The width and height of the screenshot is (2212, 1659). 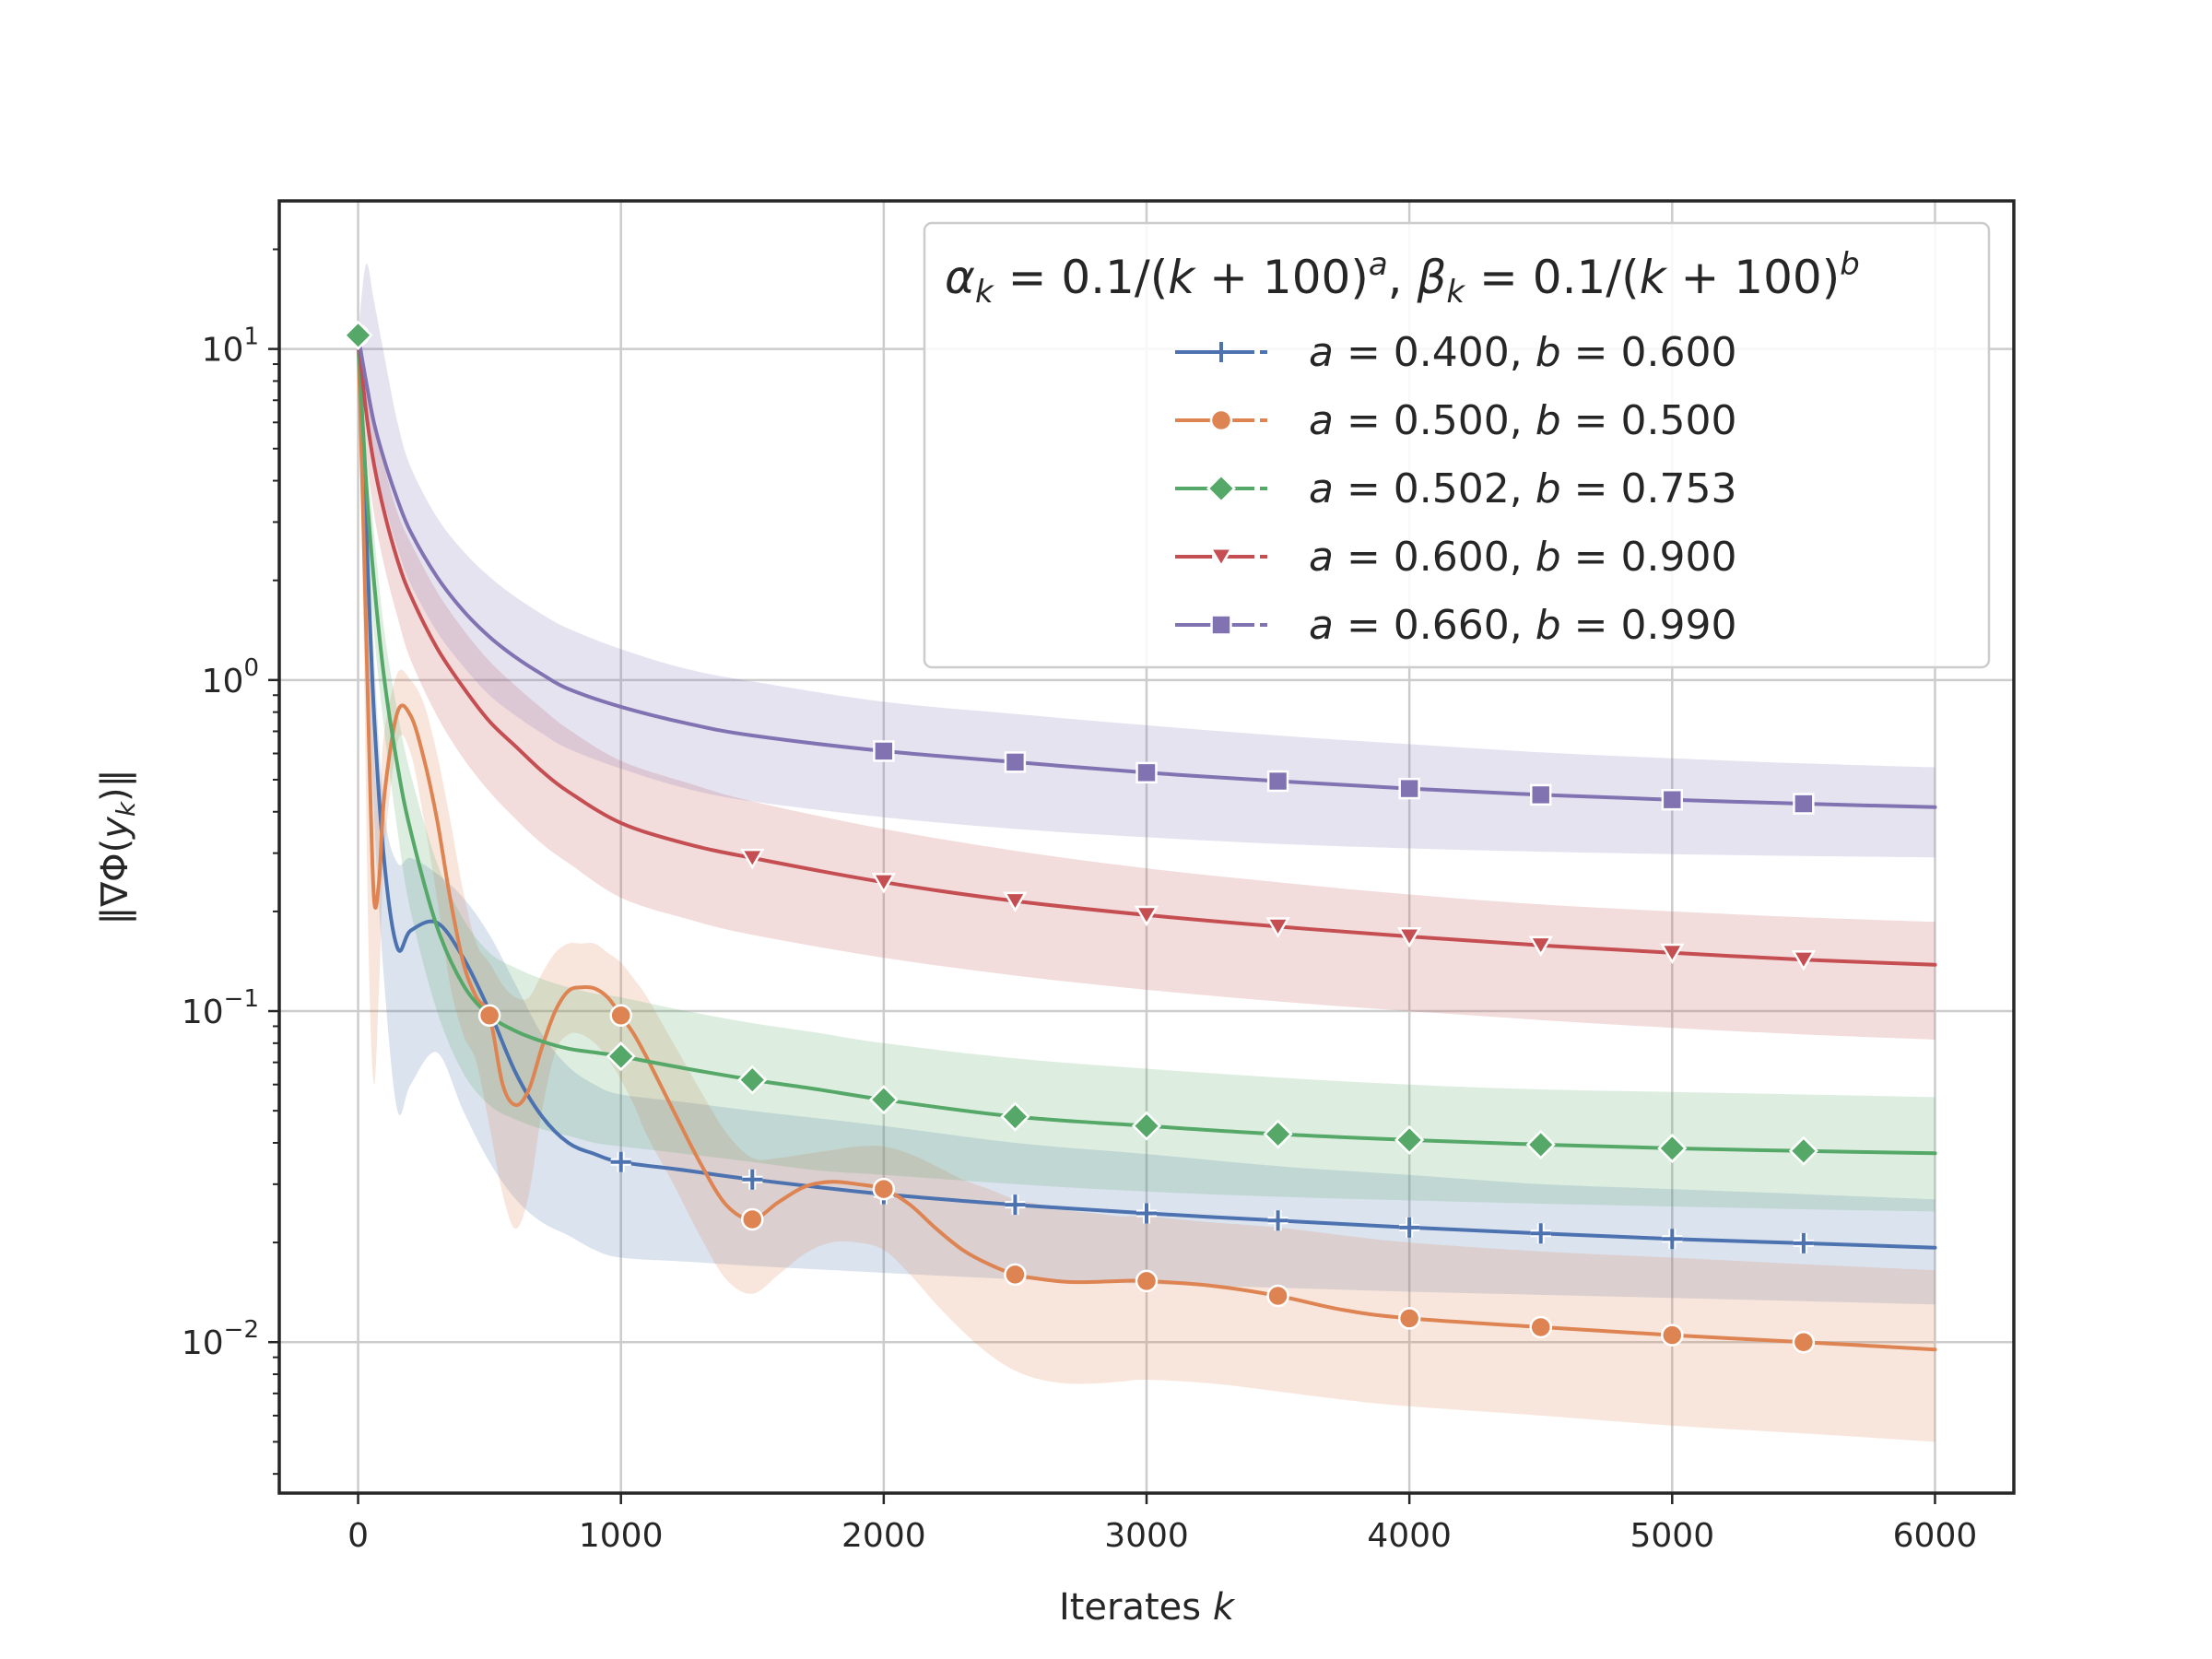 What do you see at coordinates (230, 347) in the screenshot?
I see `y-tick-label: 10¹` at bounding box center [230, 347].